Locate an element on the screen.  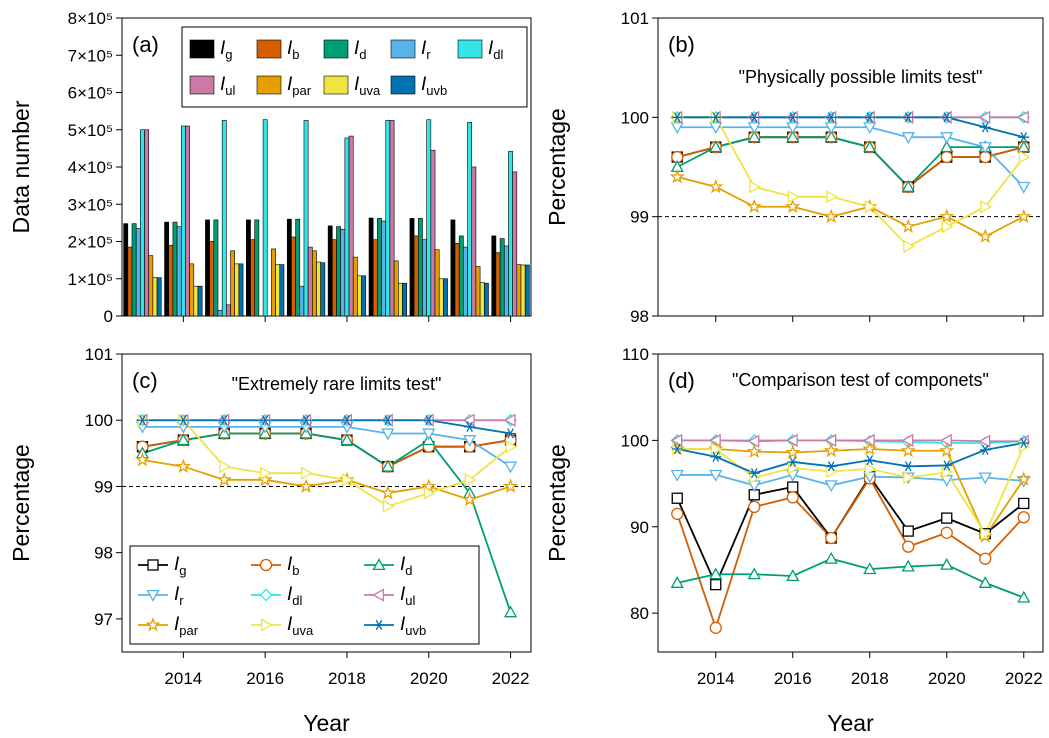
y-tick-label: 1×10⁵ is located at coordinates (90, 279).